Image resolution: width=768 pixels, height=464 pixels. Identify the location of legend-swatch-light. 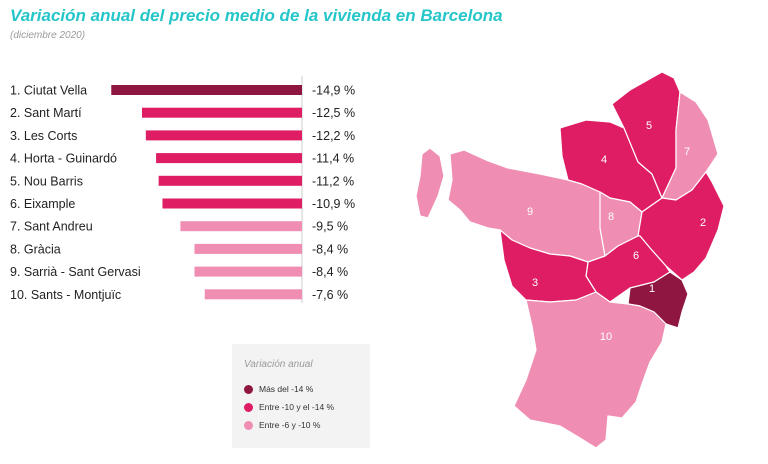
(248, 425).